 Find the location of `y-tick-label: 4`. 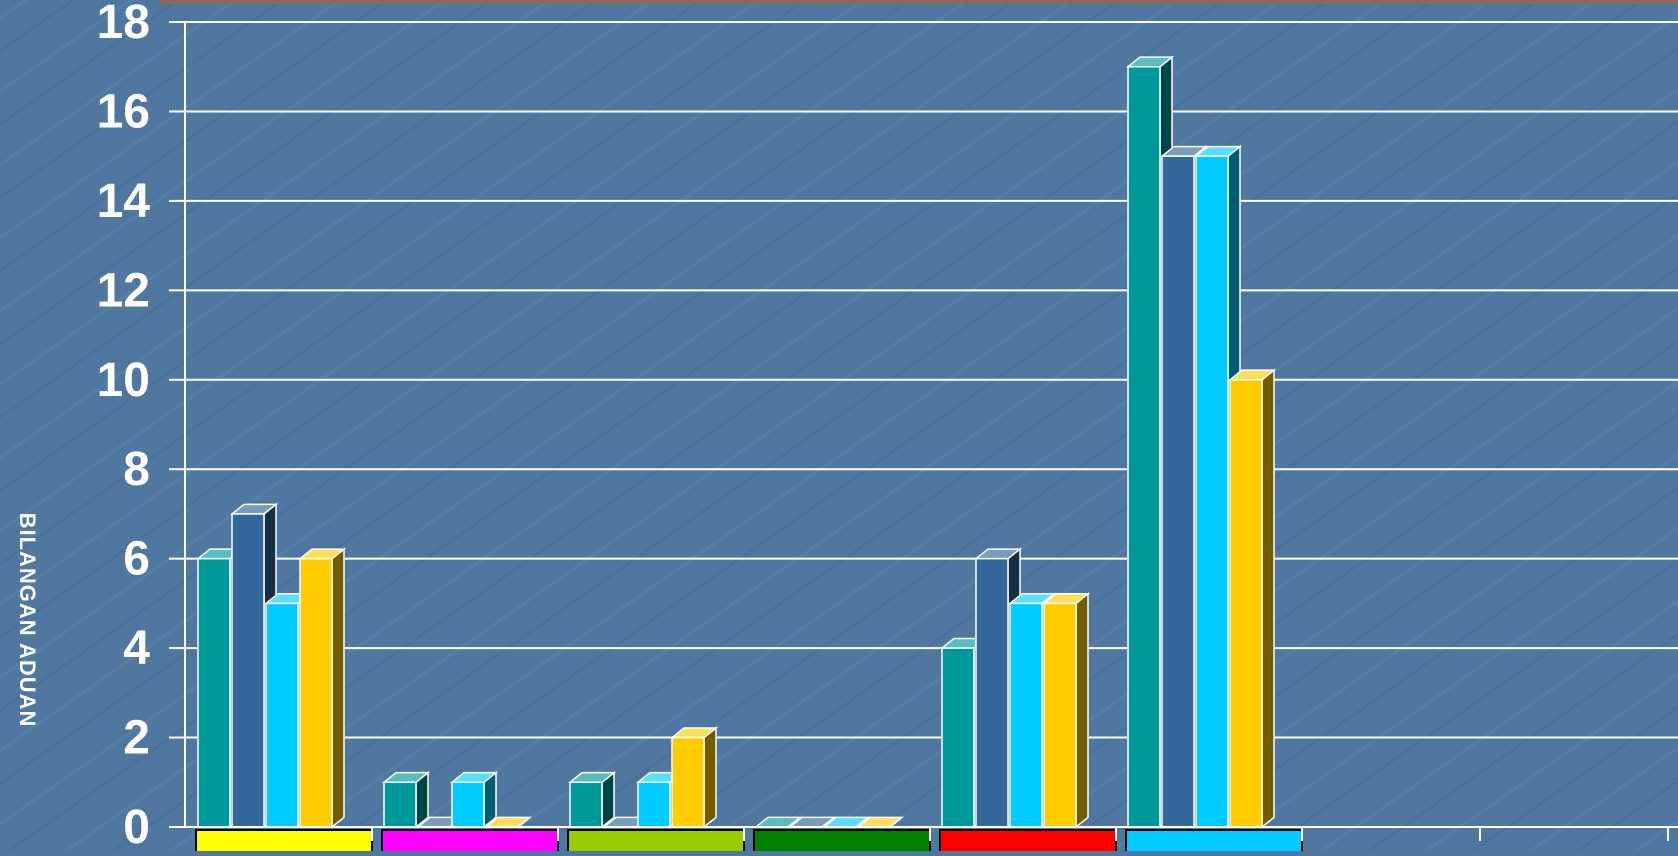

y-tick-label: 4 is located at coordinates (136, 648).